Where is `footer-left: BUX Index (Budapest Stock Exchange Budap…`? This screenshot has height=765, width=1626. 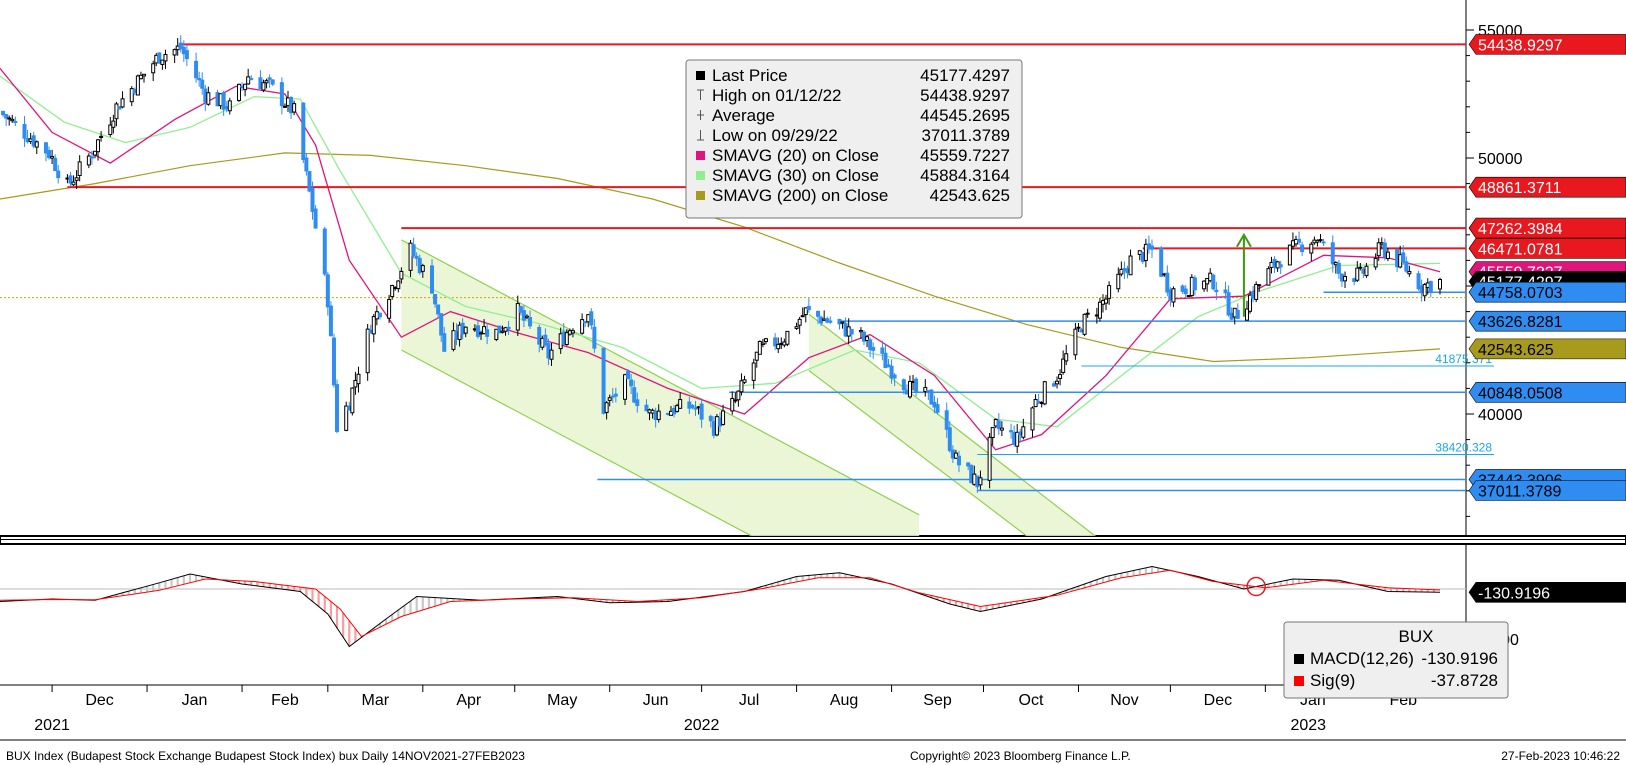
footer-left: BUX Index (Budapest Stock Exchange Budap… is located at coordinates (265, 756).